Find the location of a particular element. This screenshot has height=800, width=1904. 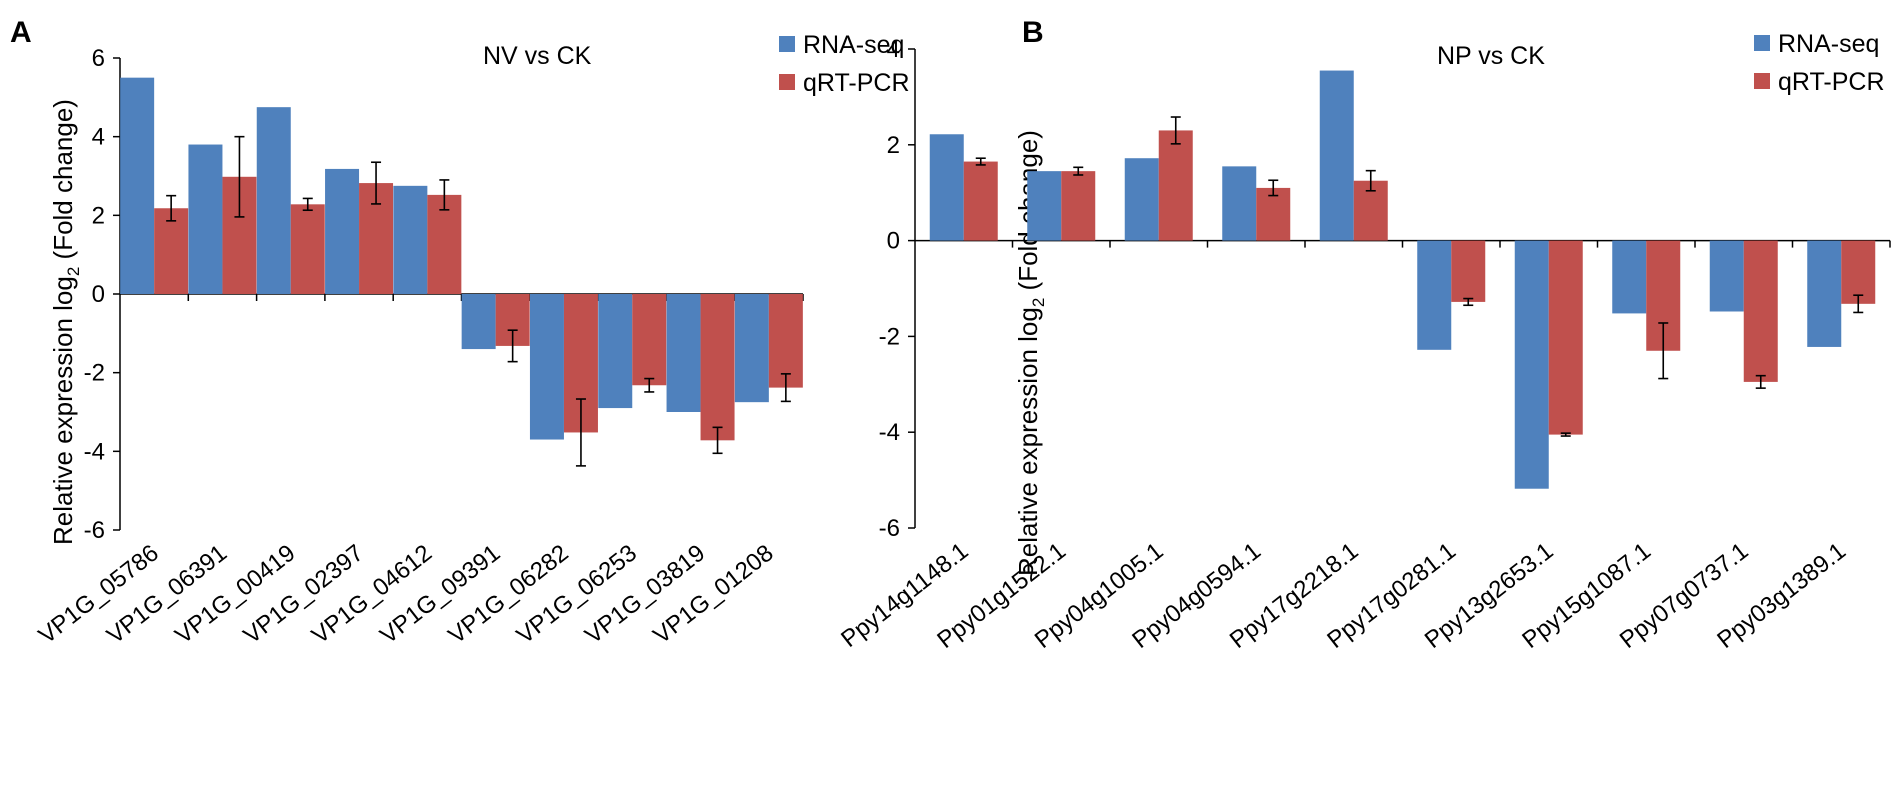

panel-a-y-tick-label: 2 is located at coordinates (98, 215).